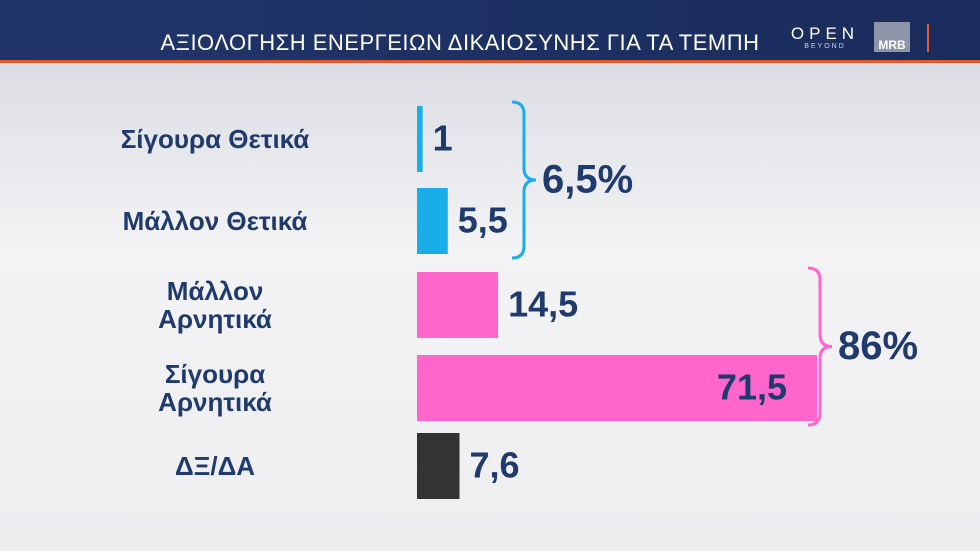 The width and height of the screenshot is (980, 551). Describe the element at coordinates (215, 388) in the screenshot. I see `category-label: Σίγουρα Αρνητικά` at that location.